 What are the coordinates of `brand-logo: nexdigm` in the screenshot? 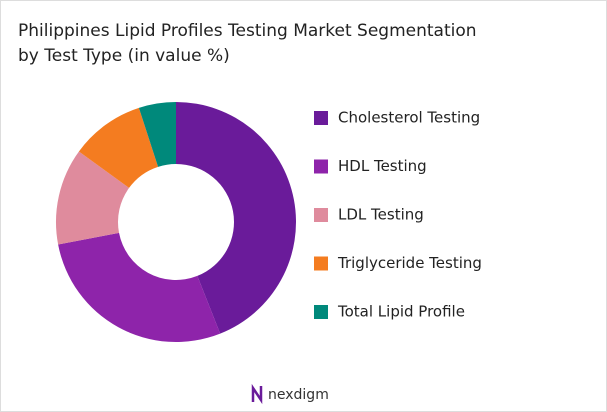 It's located at (290, 394).